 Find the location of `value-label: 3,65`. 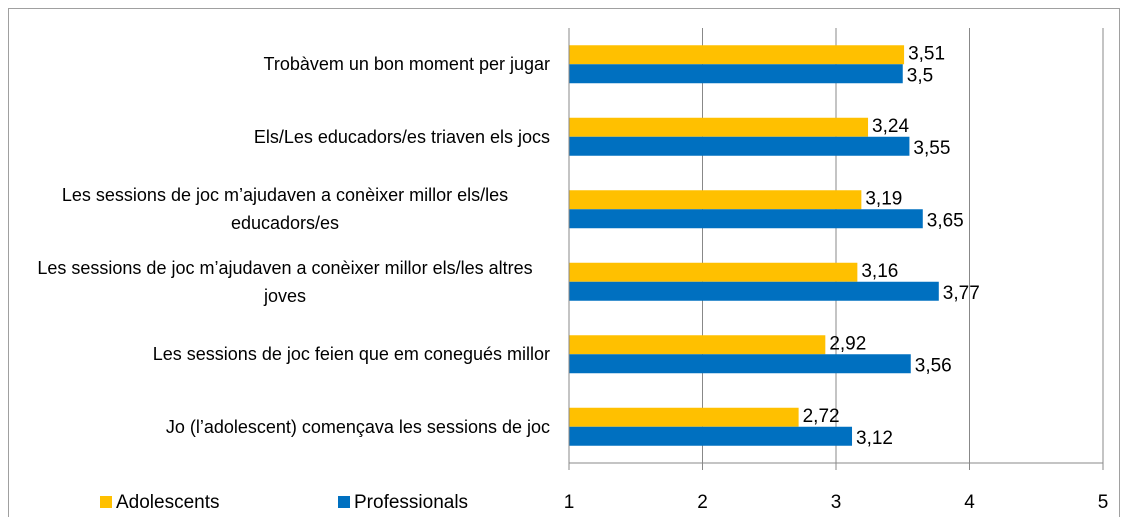

value-label: 3,65 is located at coordinates (945, 220).